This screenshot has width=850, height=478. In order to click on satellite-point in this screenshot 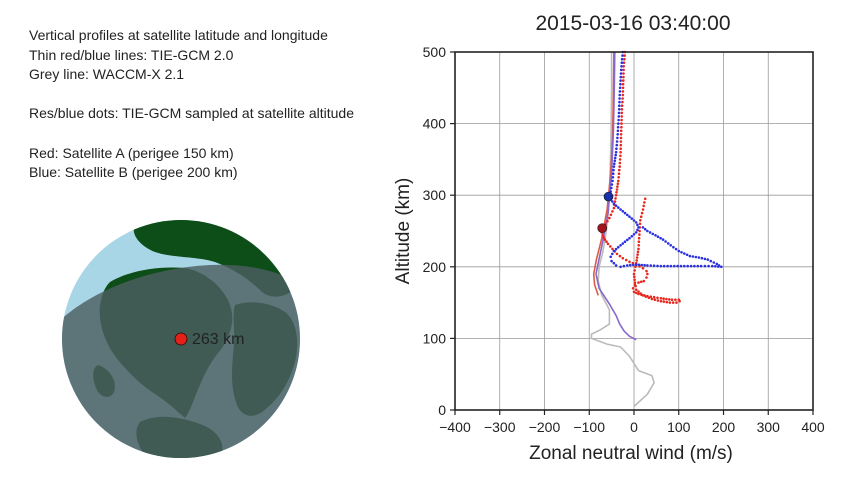, I will do `click(608, 196)`.